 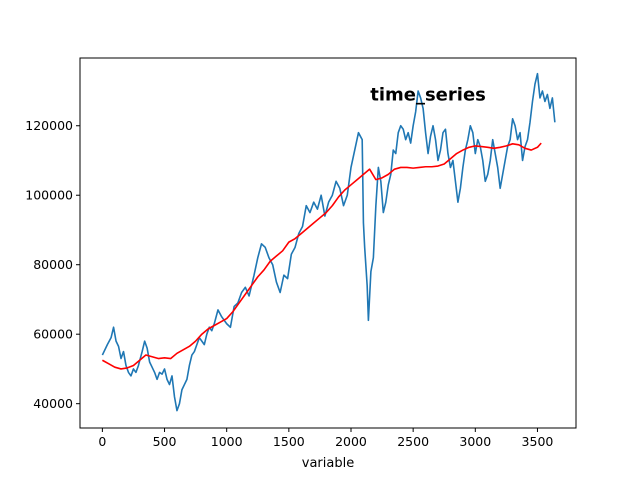 I want to click on annotation-layer: time_series, so click(x=428, y=94).